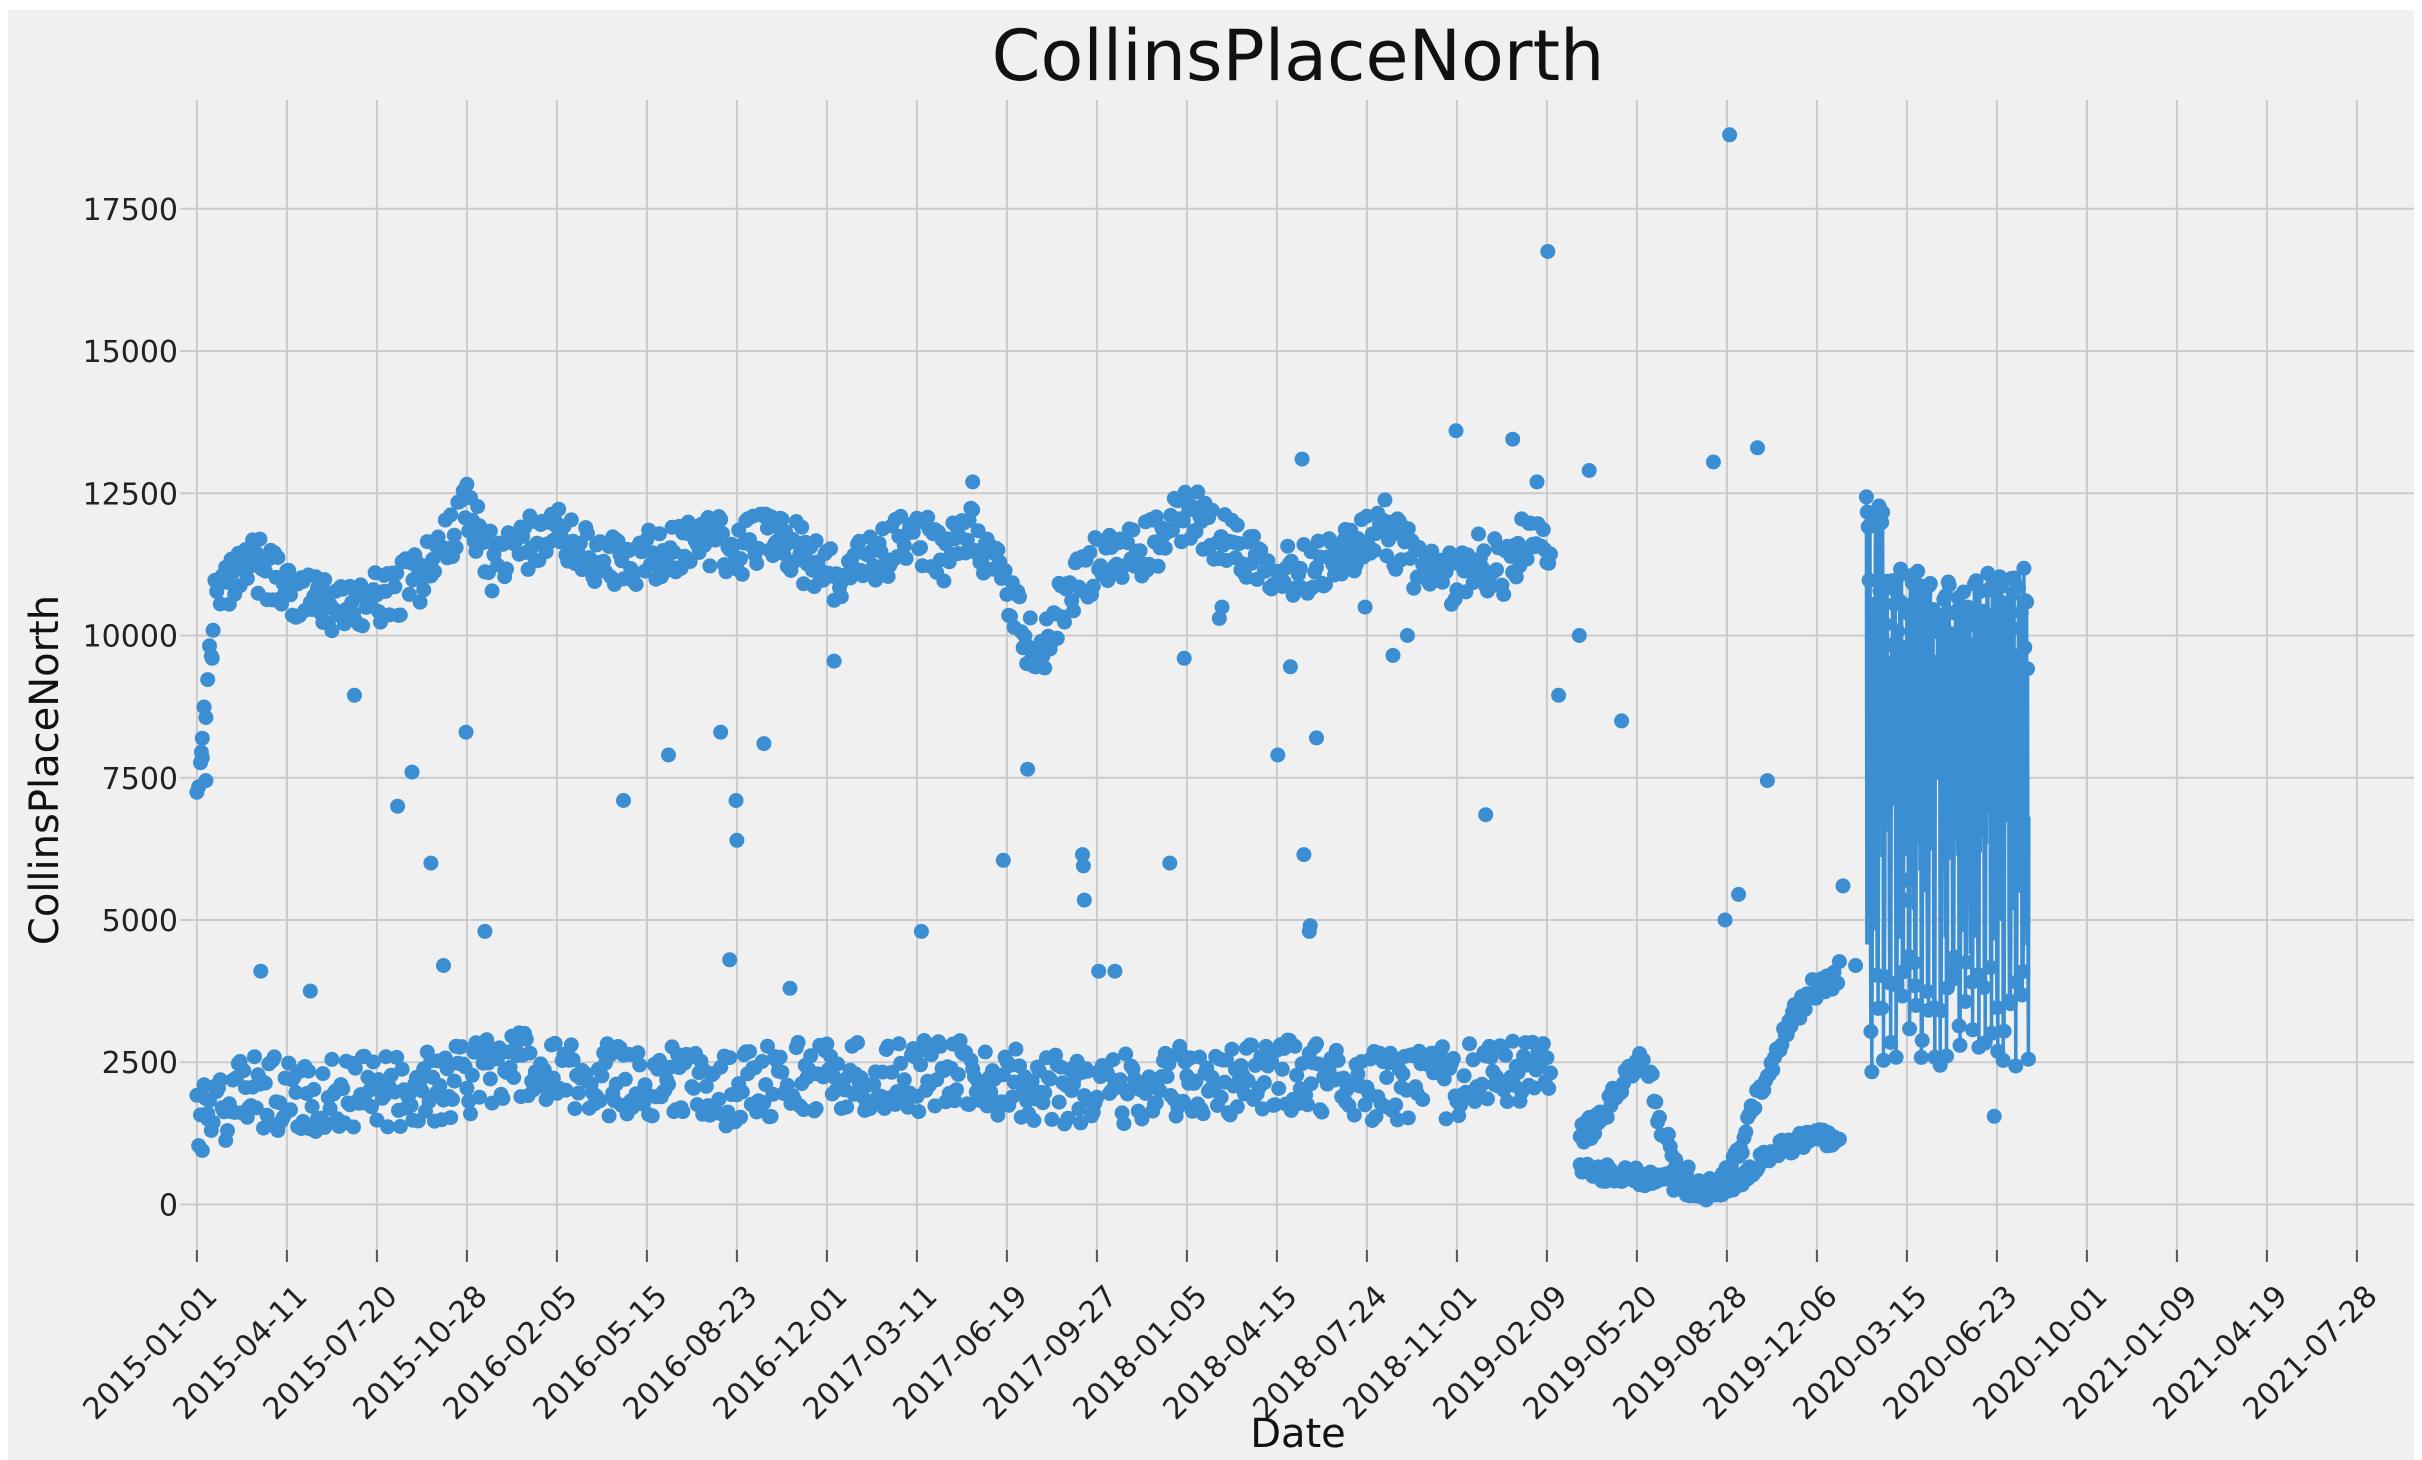 The height and width of the screenshot is (1460, 2422). Describe the element at coordinates (1298, 56) in the screenshot. I see `chart-title: CollinsPlaceNorth` at that location.